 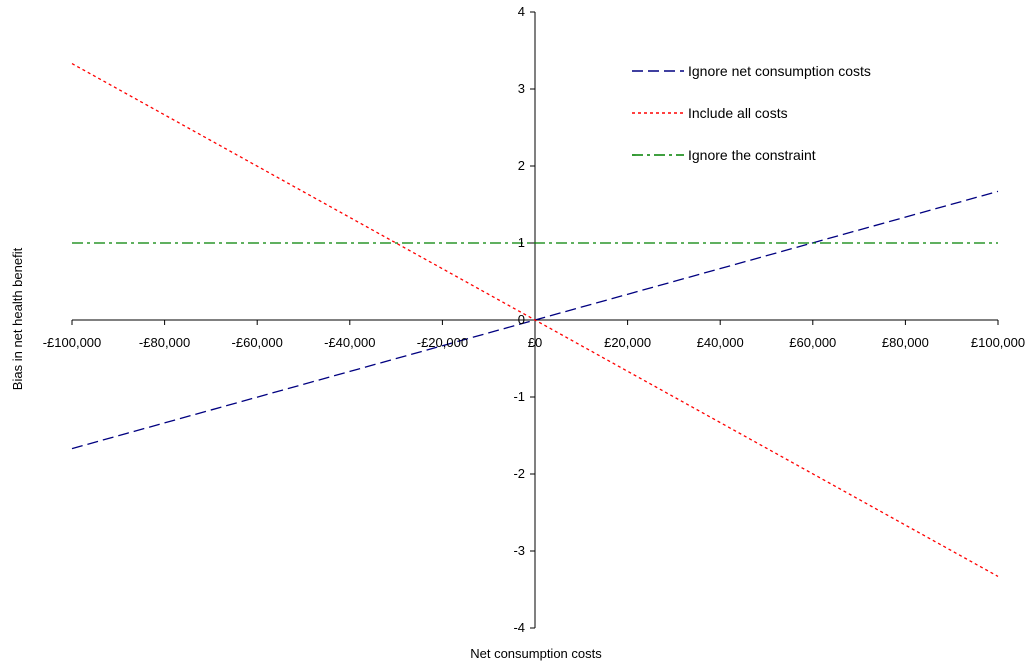 What do you see at coordinates (521, 11) in the screenshot?
I see `y-tick-label: 4` at bounding box center [521, 11].